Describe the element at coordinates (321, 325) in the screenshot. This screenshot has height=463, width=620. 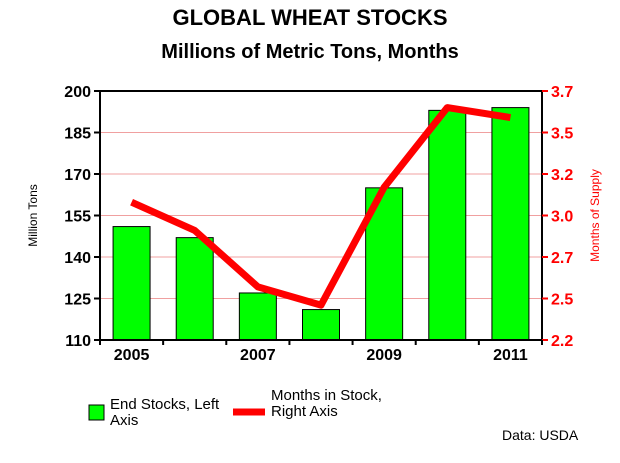
I see `bar-2008` at that location.